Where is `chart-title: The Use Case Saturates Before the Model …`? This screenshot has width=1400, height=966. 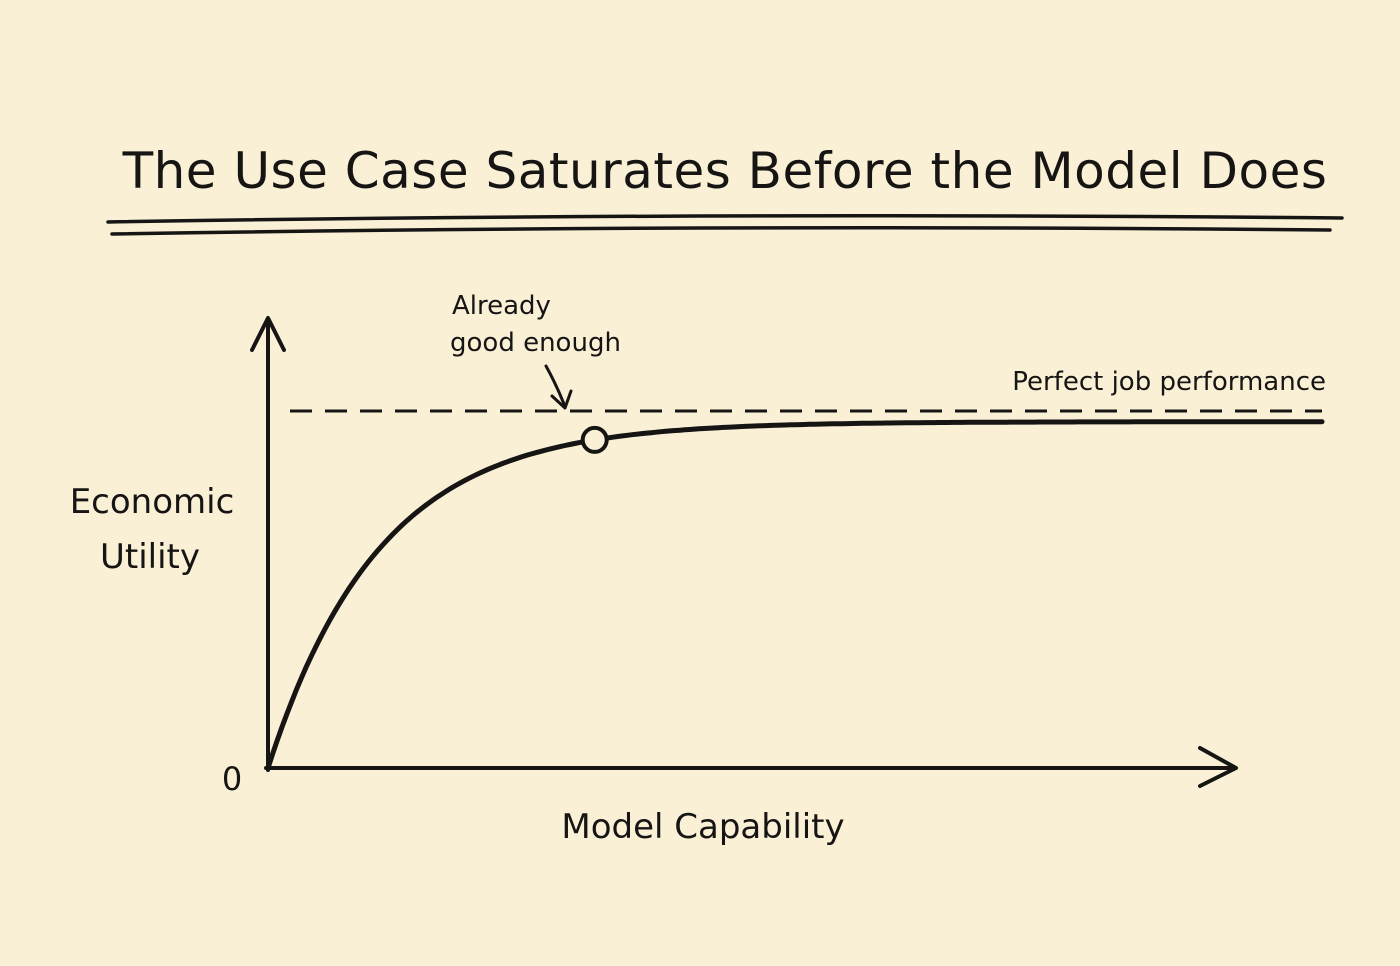
chart-title: The Use Case Saturates Before the Model … is located at coordinates (725, 171).